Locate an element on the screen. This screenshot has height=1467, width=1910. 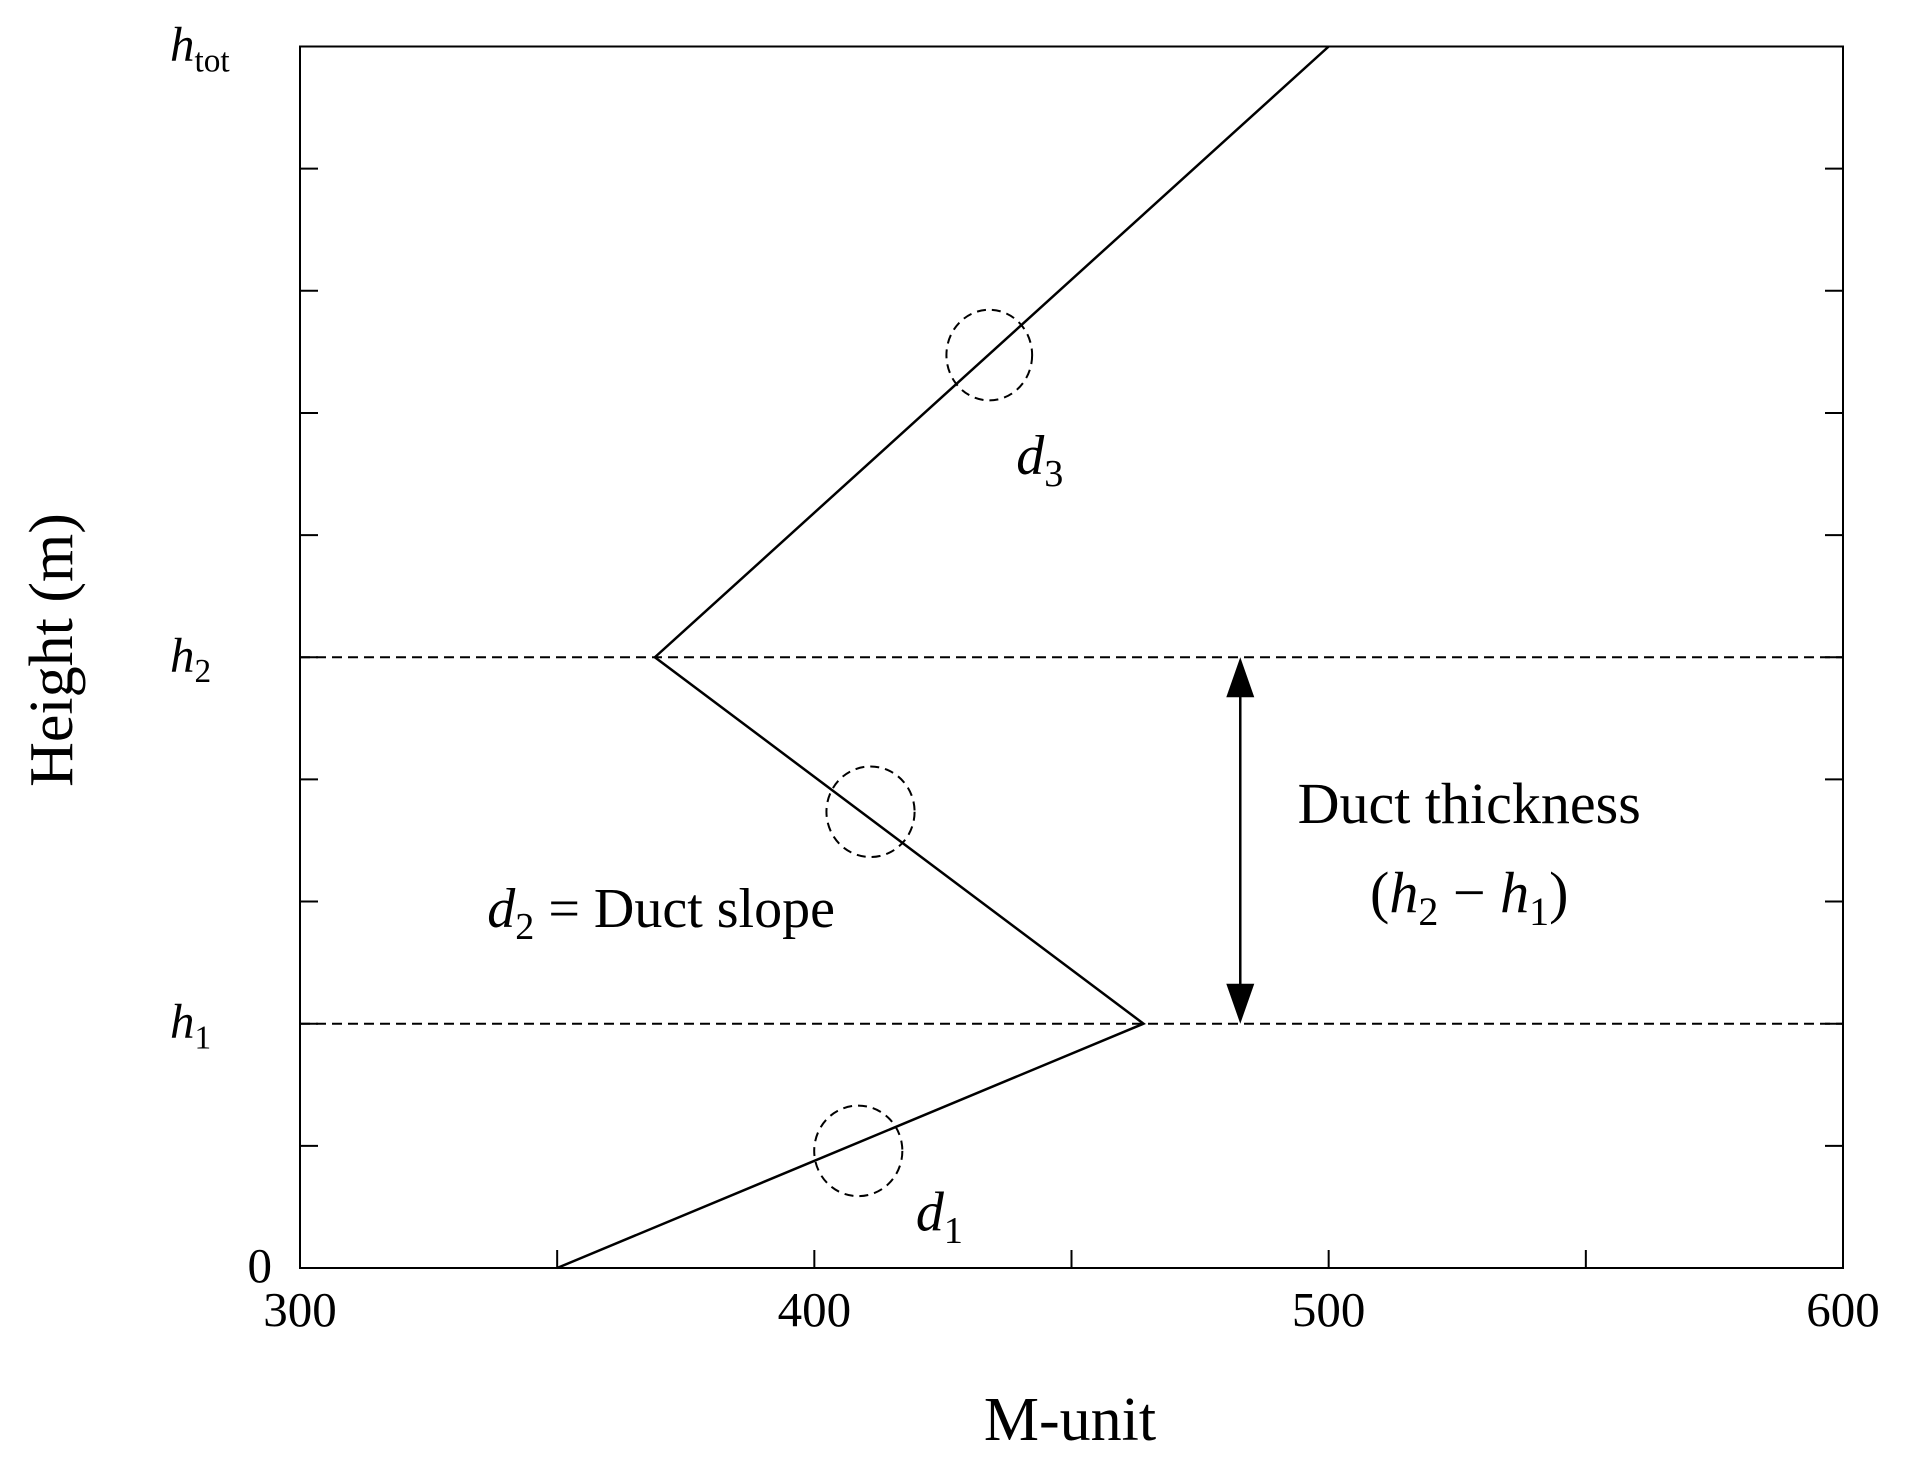
annotation: d1 is located at coordinates (939, 1216).